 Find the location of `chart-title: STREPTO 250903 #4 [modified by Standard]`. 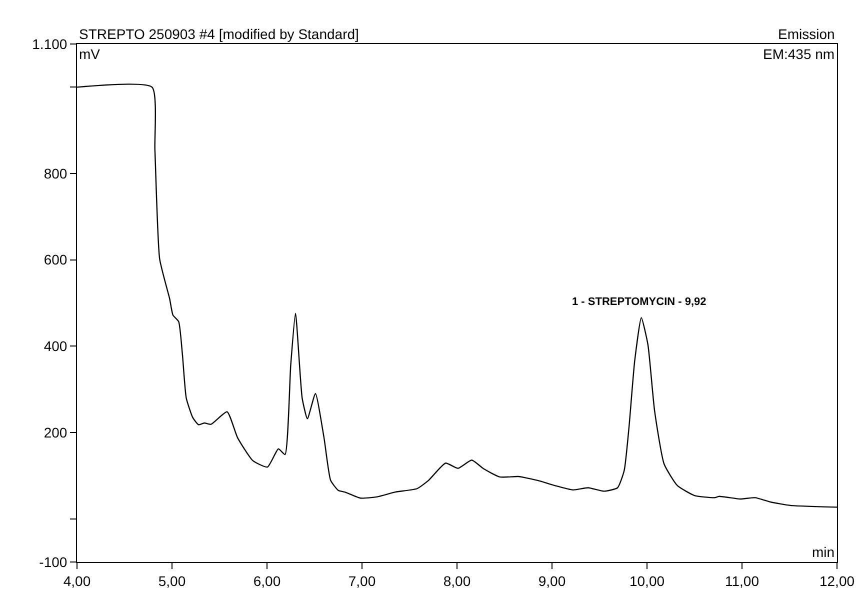

chart-title: STREPTO 250903 #4 [modified by Standard] is located at coordinates (219, 34).